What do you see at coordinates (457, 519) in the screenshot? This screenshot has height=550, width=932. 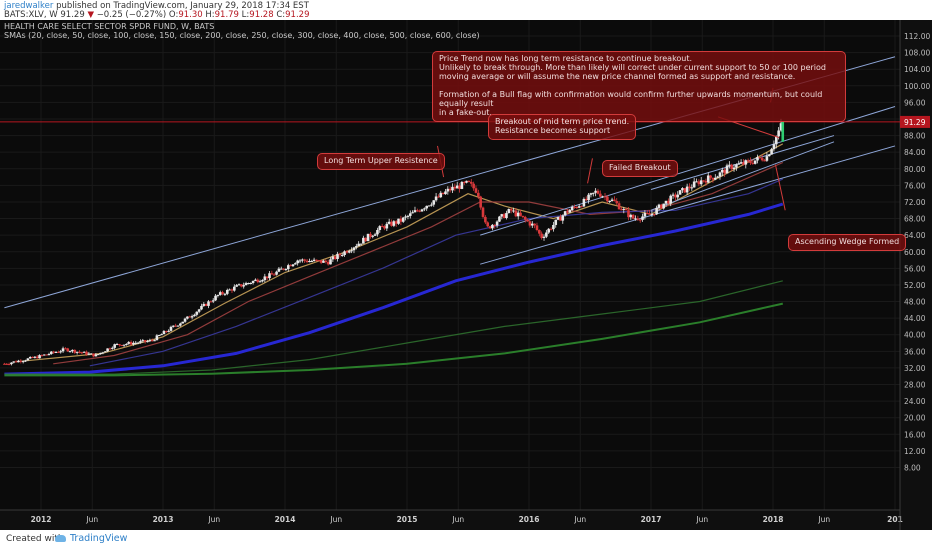 I see `x-tick-label: Jun` at bounding box center [457, 519].